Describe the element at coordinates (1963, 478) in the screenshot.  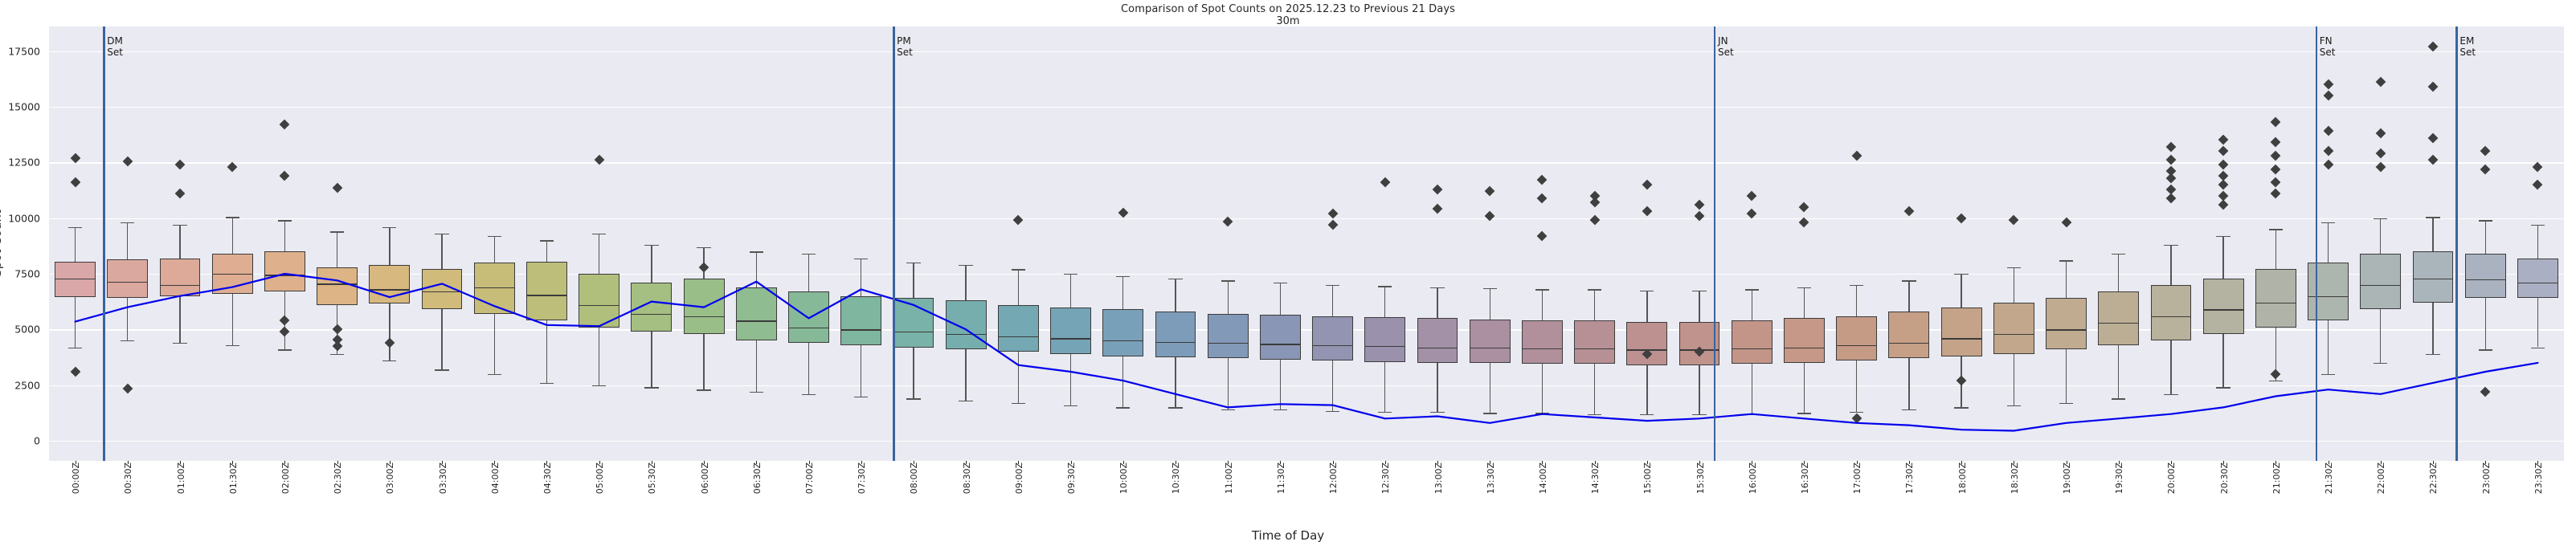
I see `x-tick-1800: 18:00Z` at that location.